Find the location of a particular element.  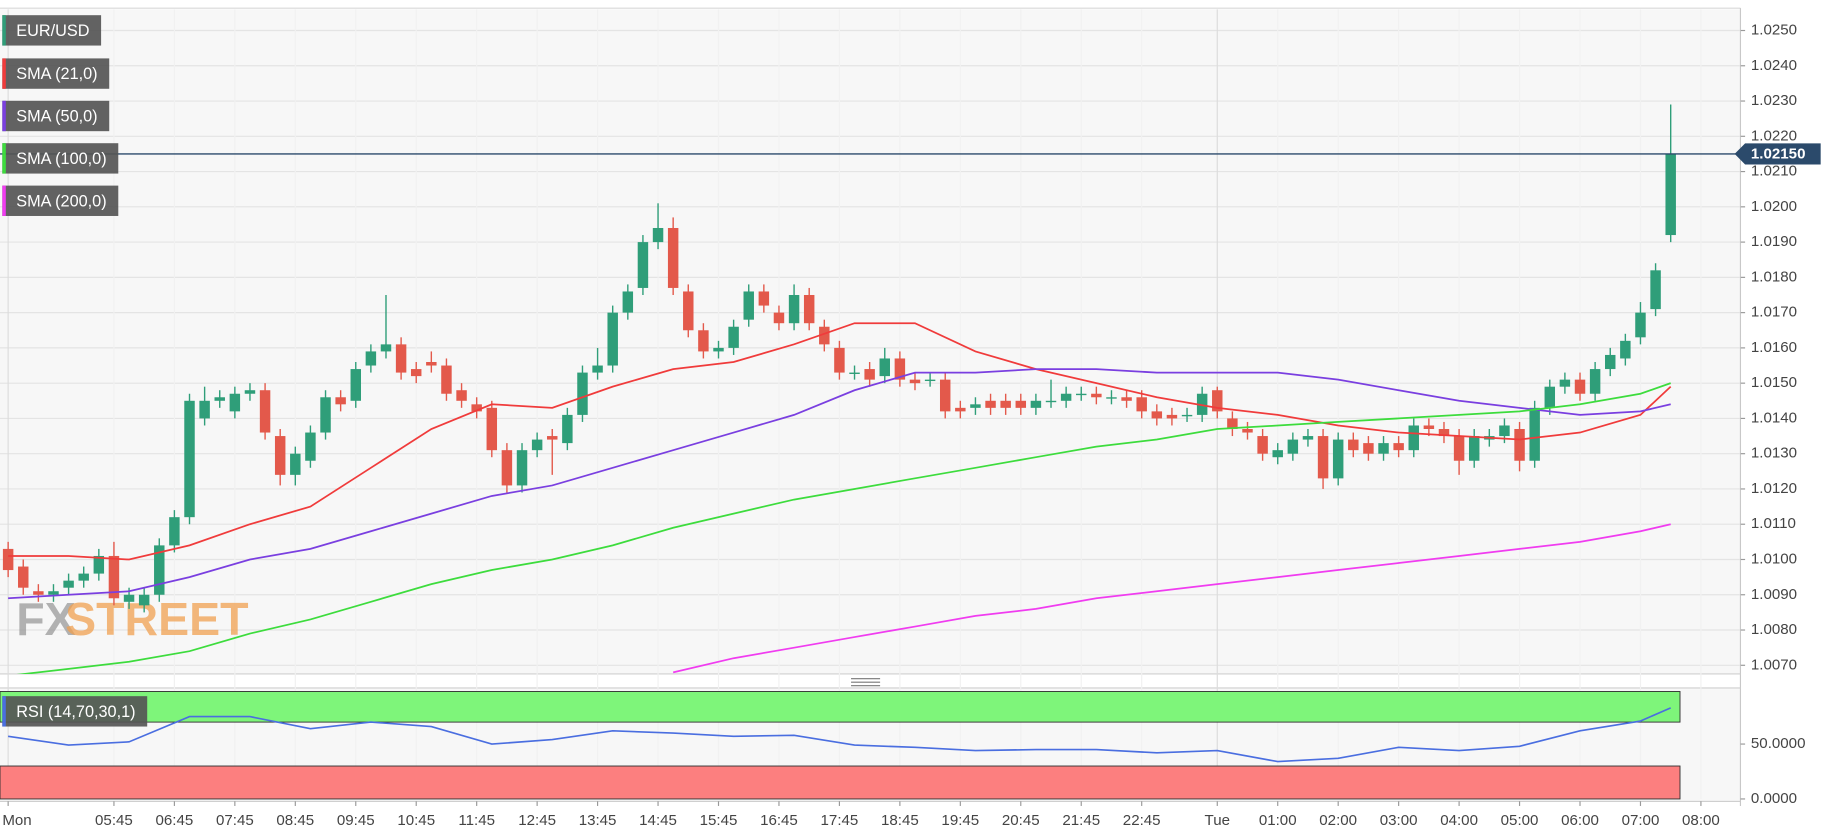

legend-label: SMA (200,0) is located at coordinates (61, 201).